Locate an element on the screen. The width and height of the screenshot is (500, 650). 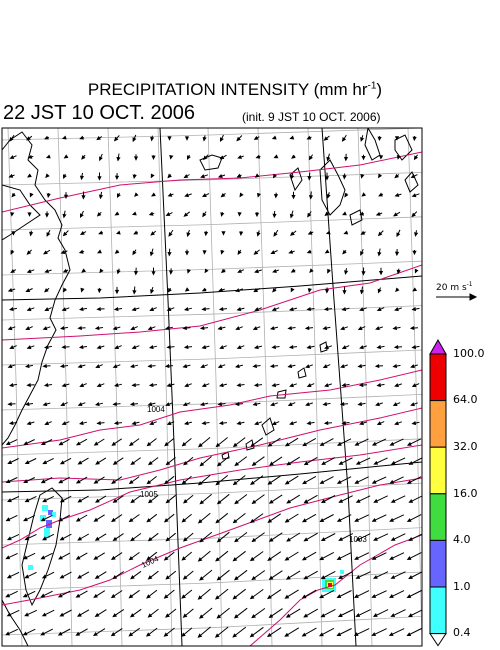
isobar-label: 1005 is located at coordinates (149, 494).